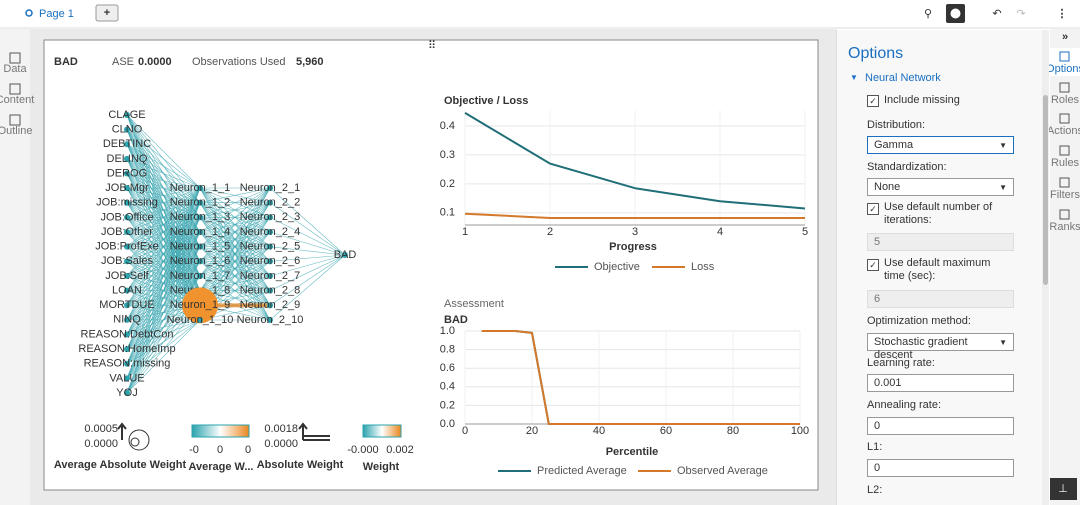 The image size is (1080, 505). I want to click on rail-label: Options, so click(1063, 69).